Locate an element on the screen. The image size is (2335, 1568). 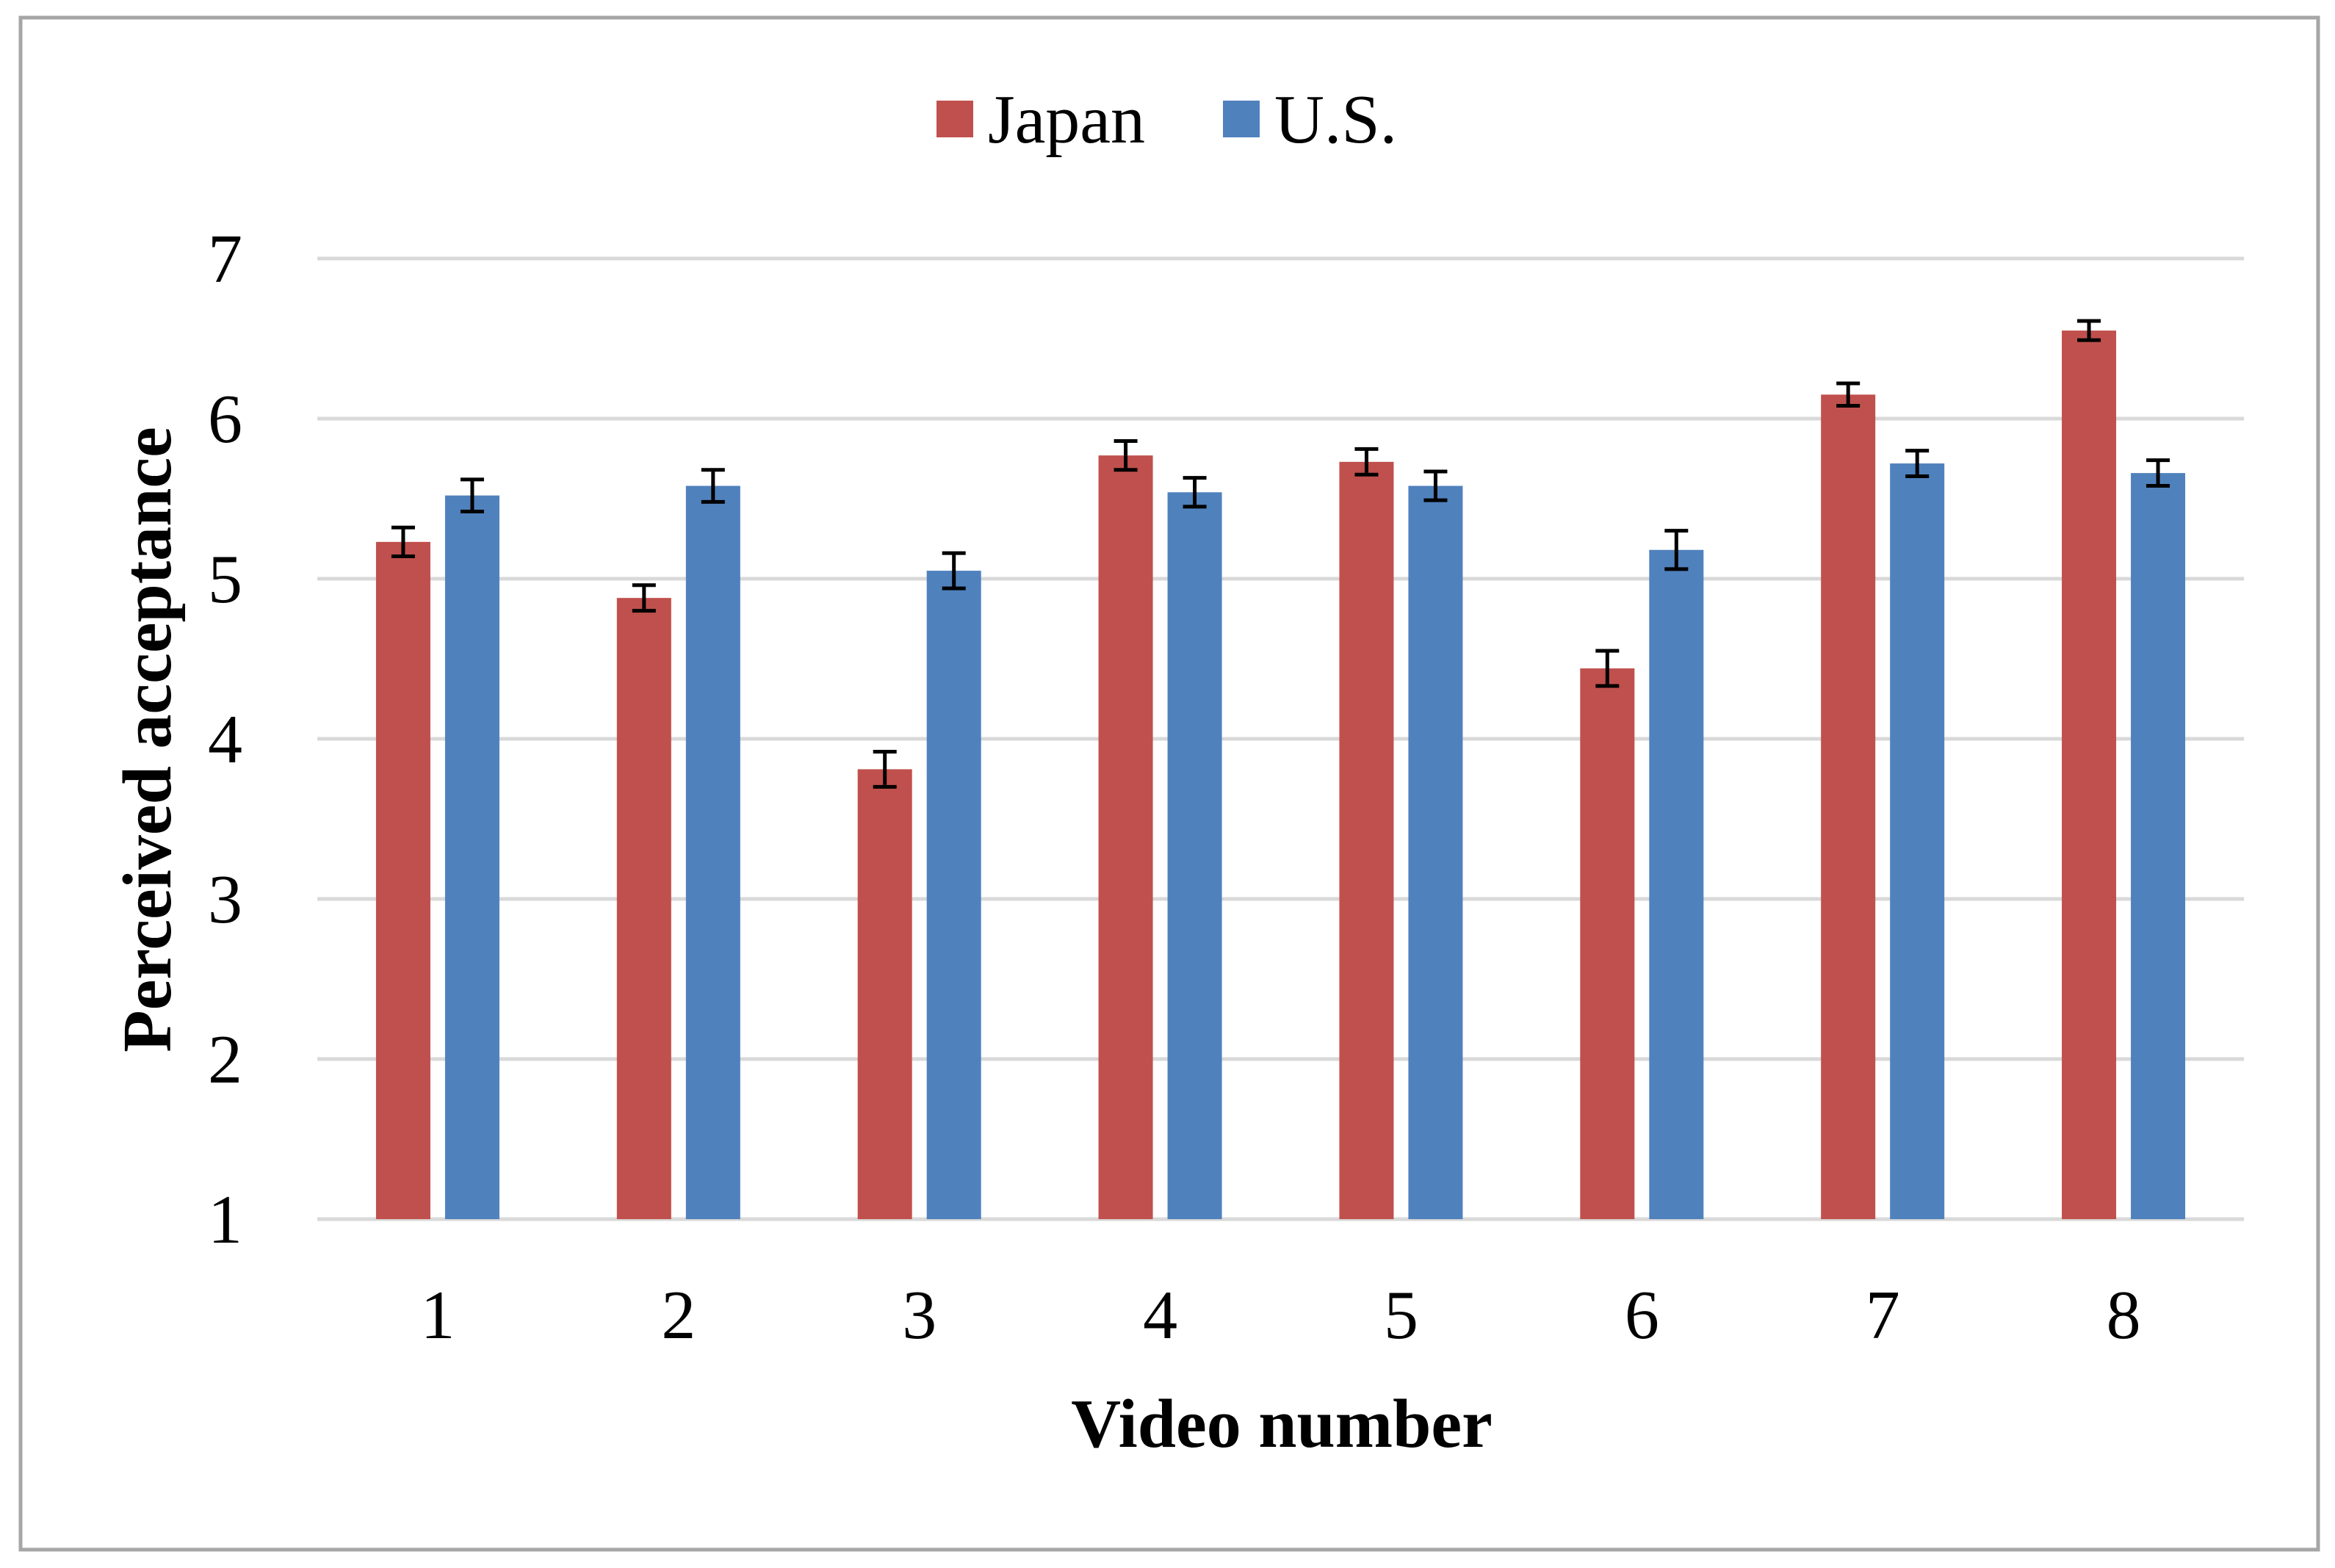
y-tick-label: 5 is located at coordinates (225, 579).